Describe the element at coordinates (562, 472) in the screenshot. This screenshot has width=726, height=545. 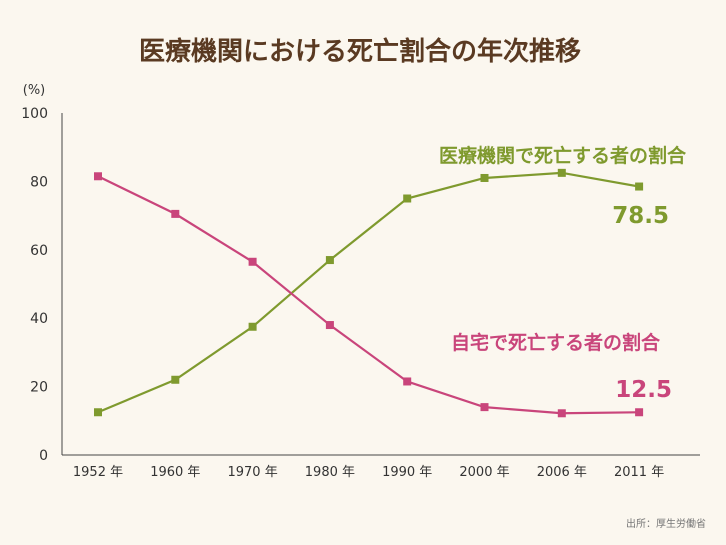
I see `x-tick-label: 2006 年` at that location.